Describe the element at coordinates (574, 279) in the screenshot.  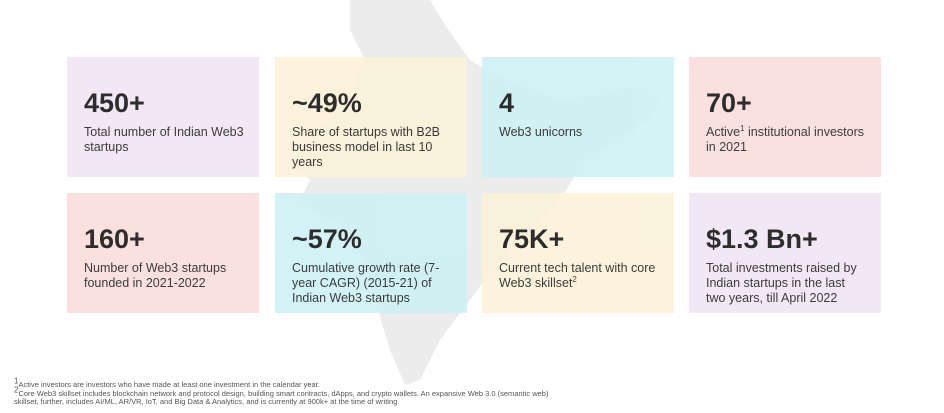
I see `superscript: 2` at that location.